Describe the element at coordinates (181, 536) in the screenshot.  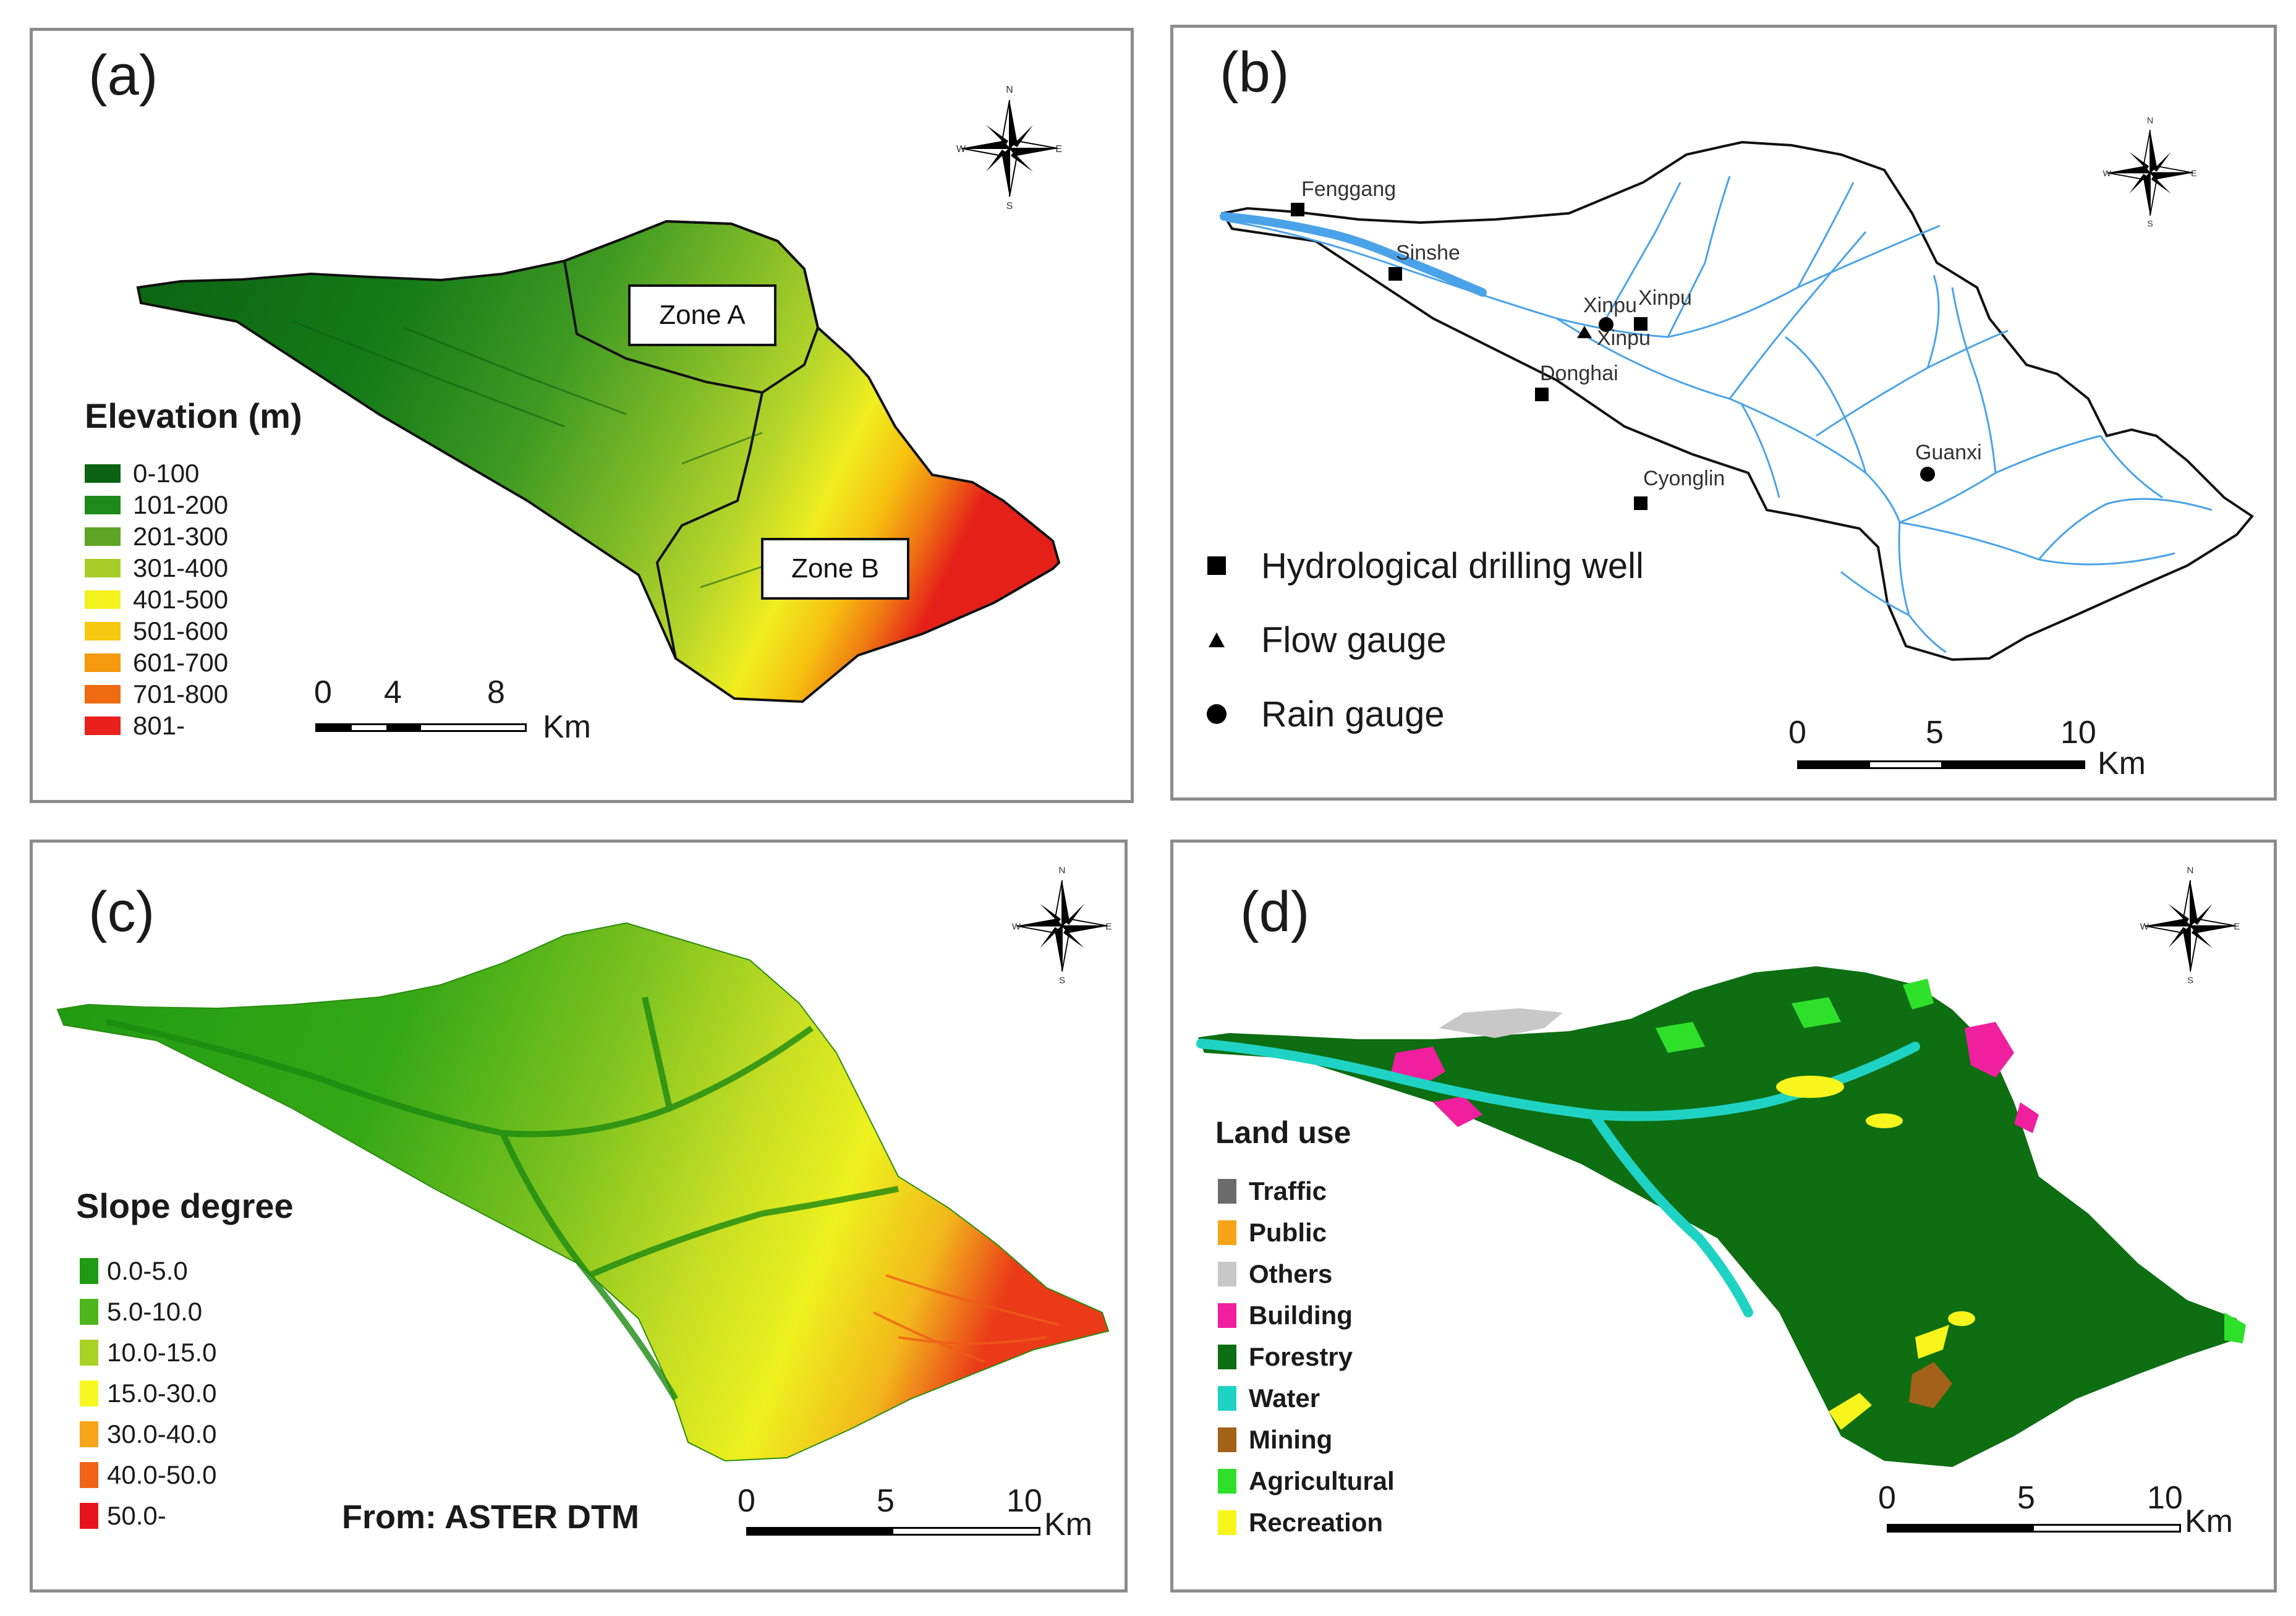
I see `legend-label: 201-300` at that location.